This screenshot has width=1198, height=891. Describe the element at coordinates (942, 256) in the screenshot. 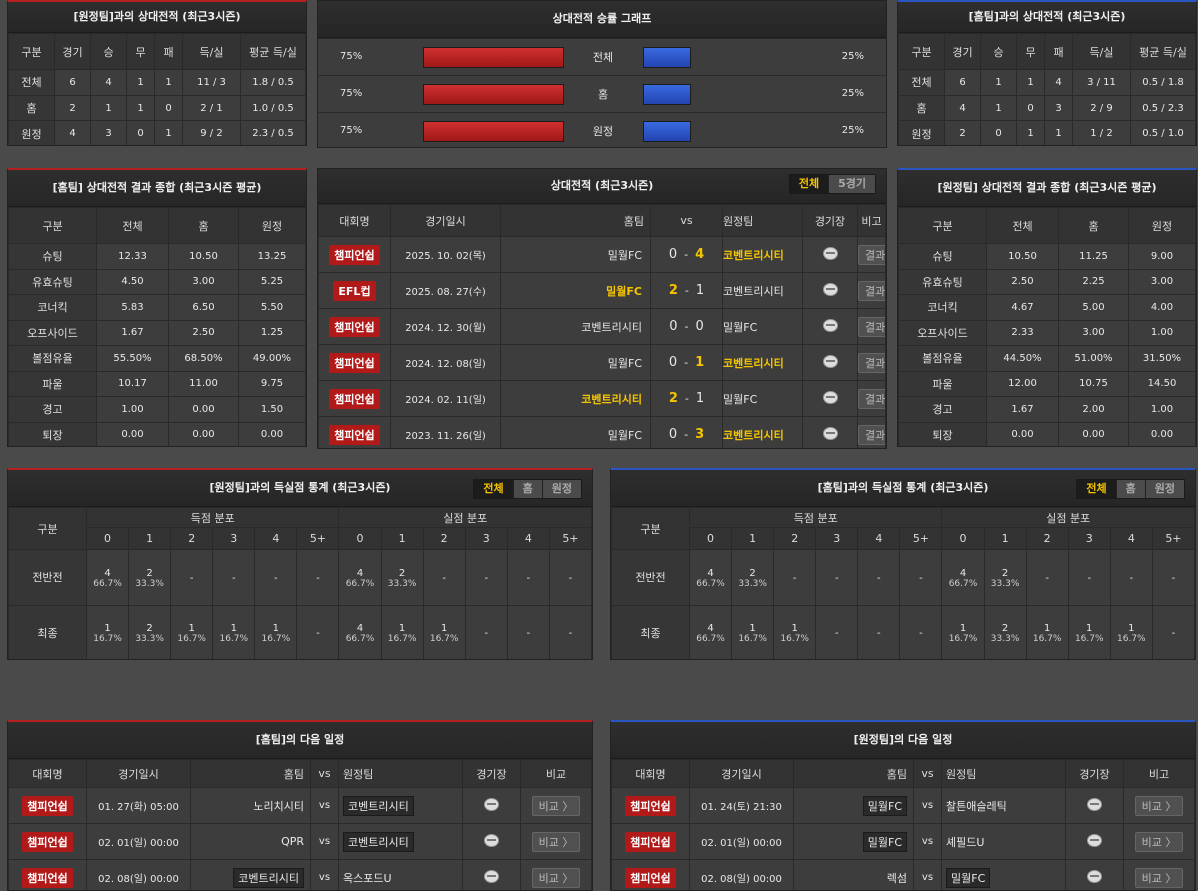

I see `row-label: 슈팅` at that location.